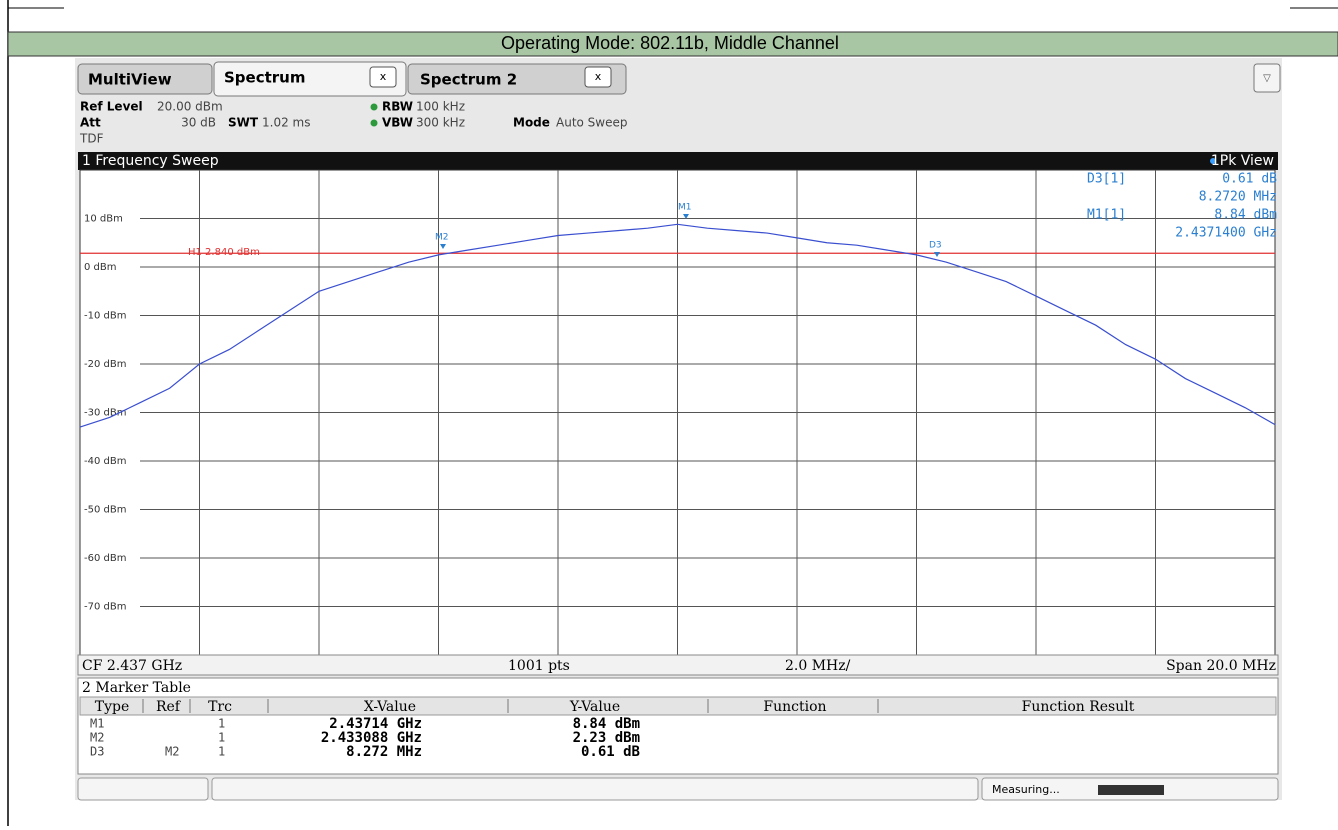  Describe the element at coordinates (103, 219) in the screenshot. I see `y-tick-label: 10 dBm` at that location.